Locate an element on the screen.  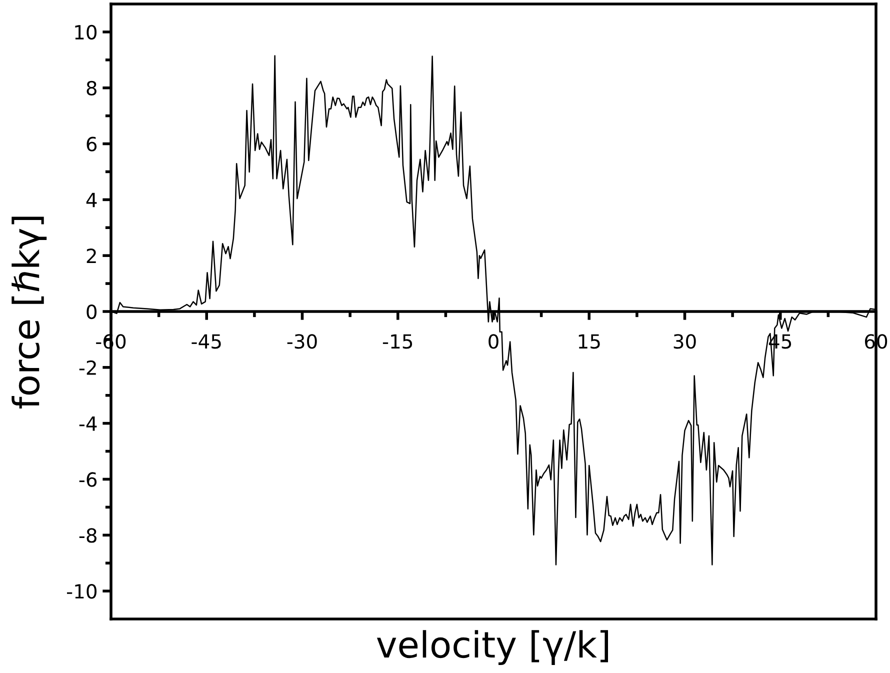
y-tick-label: -10 is located at coordinates (82, 591).